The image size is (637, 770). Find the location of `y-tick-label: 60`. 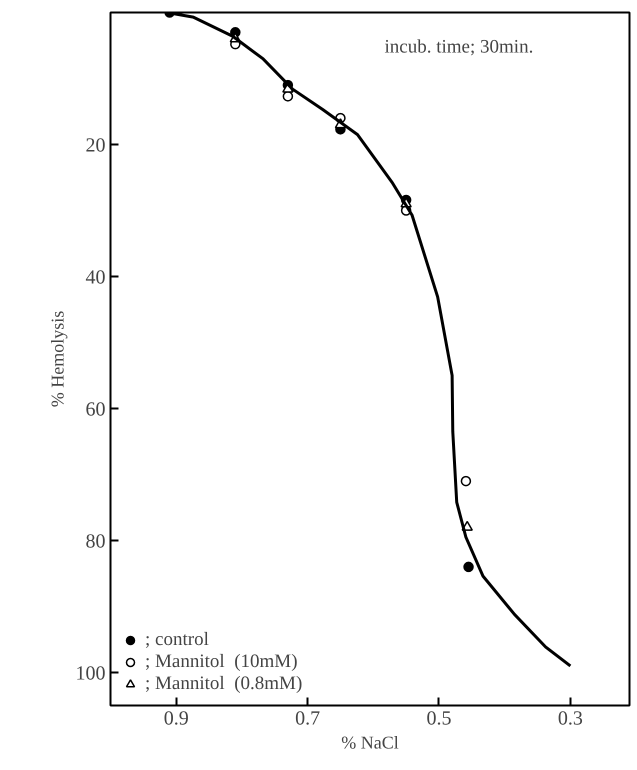

y-tick-label: 60 is located at coordinates (96, 409).